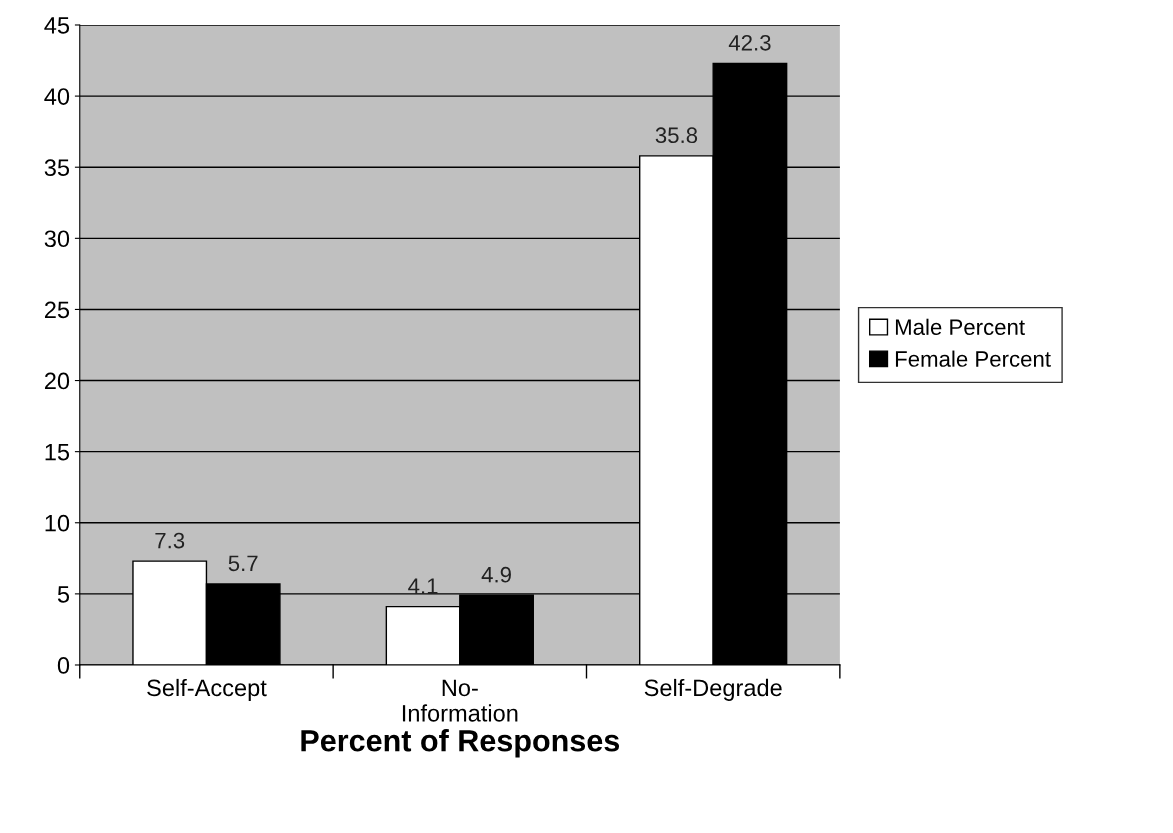 The height and width of the screenshot is (833, 1173). Describe the element at coordinates (973, 358) in the screenshot. I see `legend-label: Female Percent` at that location.